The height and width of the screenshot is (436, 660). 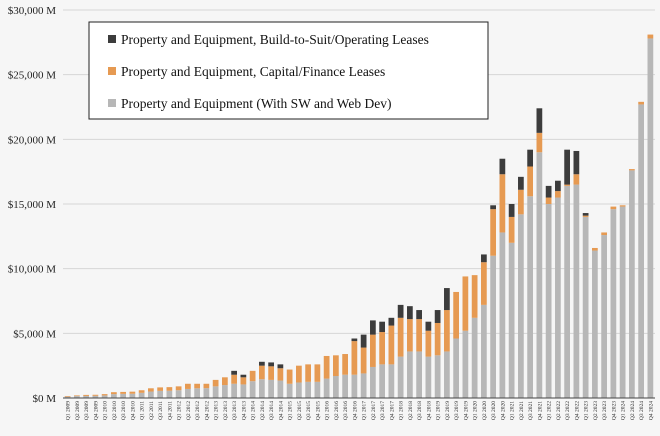 What do you see at coordinates (605, 410) in the screenshot?
I see `x-tick-label: Q3 2023` at bounding box center [605, 410].